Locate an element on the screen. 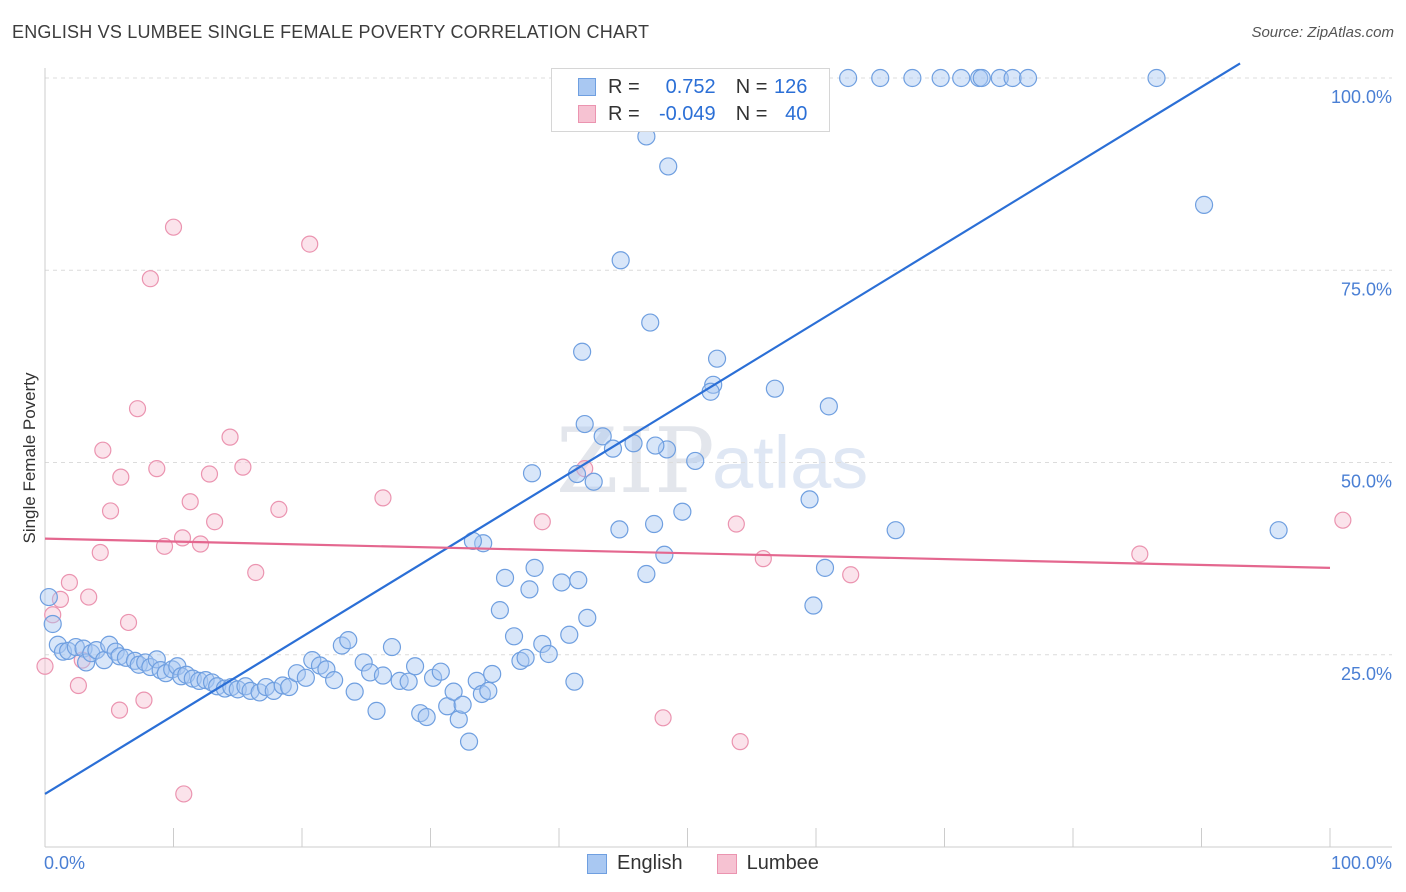  y-tick-label-75: 75.0% is located at coordinates (1366, 289).